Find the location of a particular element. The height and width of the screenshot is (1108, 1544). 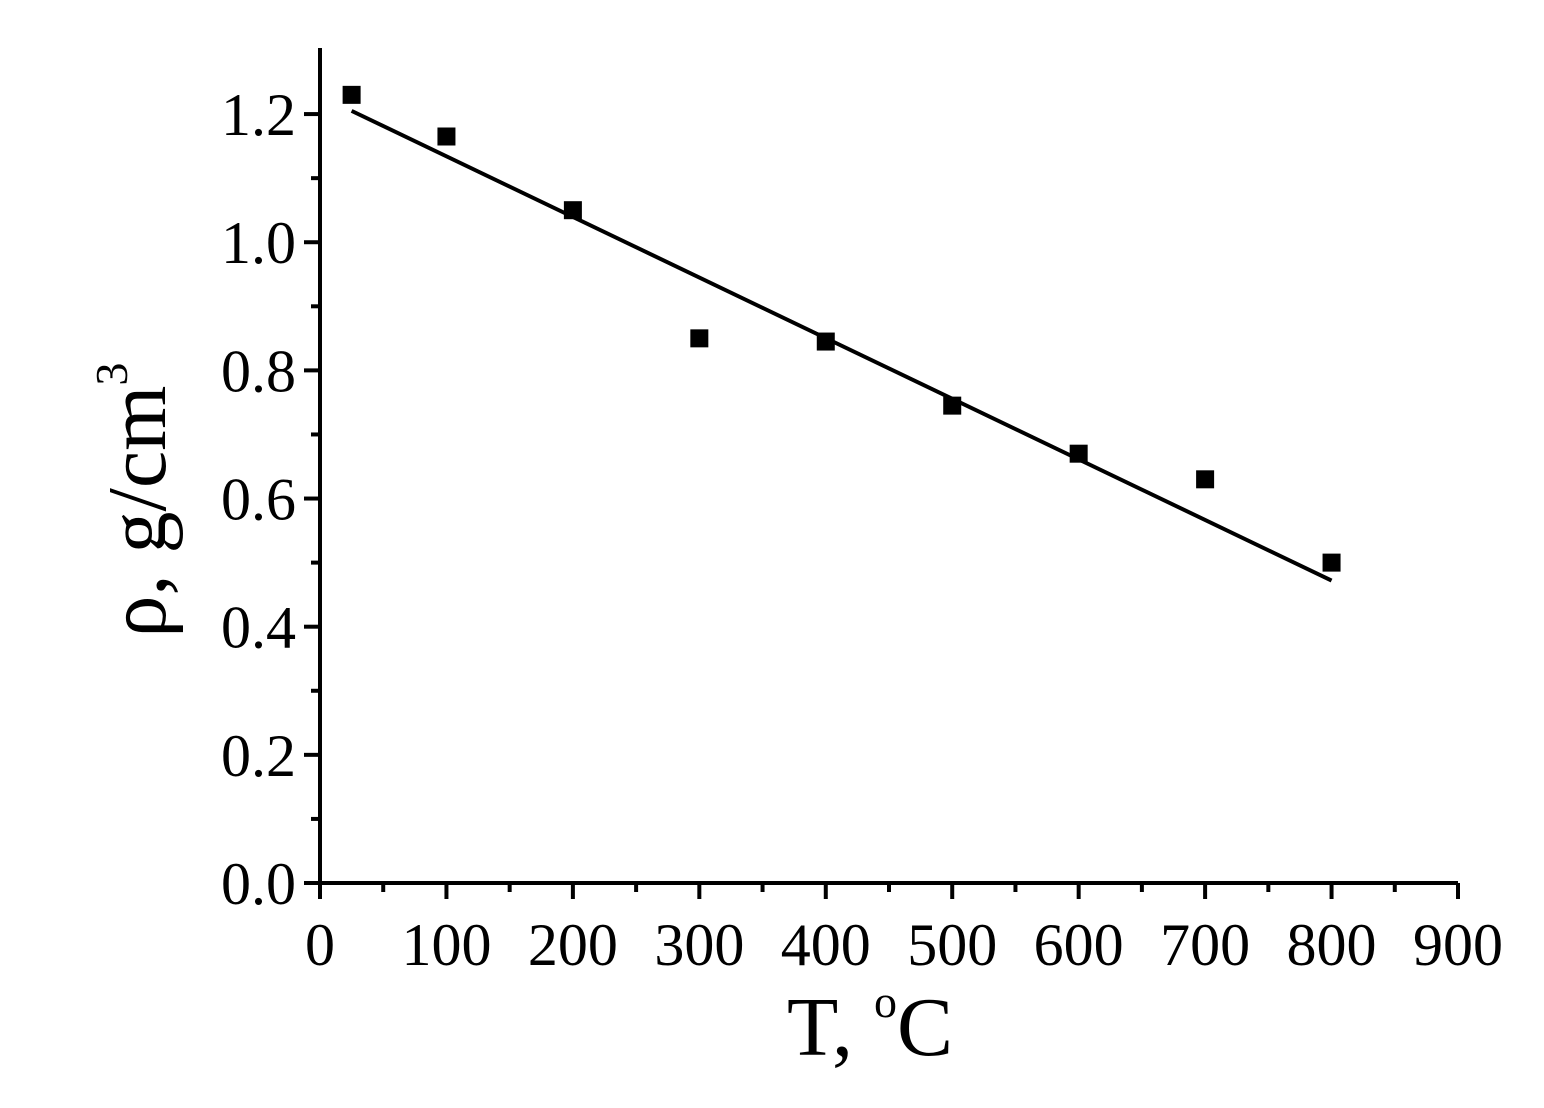

y-axis-title: ρ, g/cm3 is located at coordinates (135, 500).